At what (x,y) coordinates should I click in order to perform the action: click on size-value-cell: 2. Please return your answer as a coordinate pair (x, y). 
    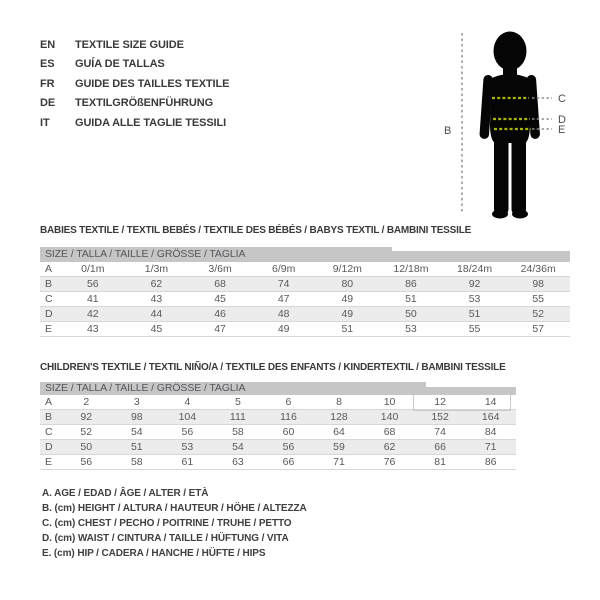
    Looking at the image, I should click on (86, 402).